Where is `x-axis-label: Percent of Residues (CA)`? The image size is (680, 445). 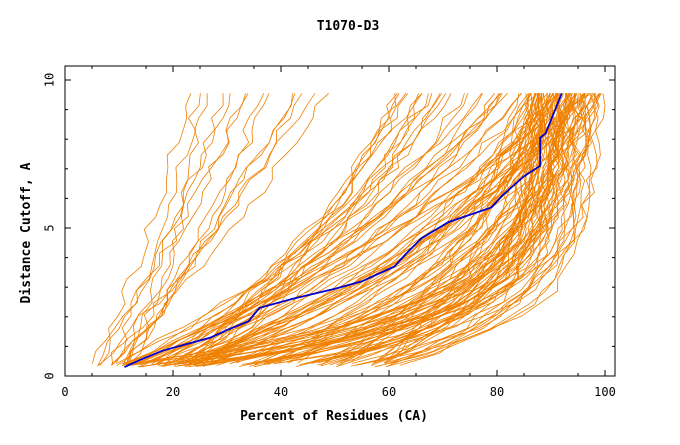 x-axis-label: Percent of Residues (CA) is located at coordinates (334, 416).